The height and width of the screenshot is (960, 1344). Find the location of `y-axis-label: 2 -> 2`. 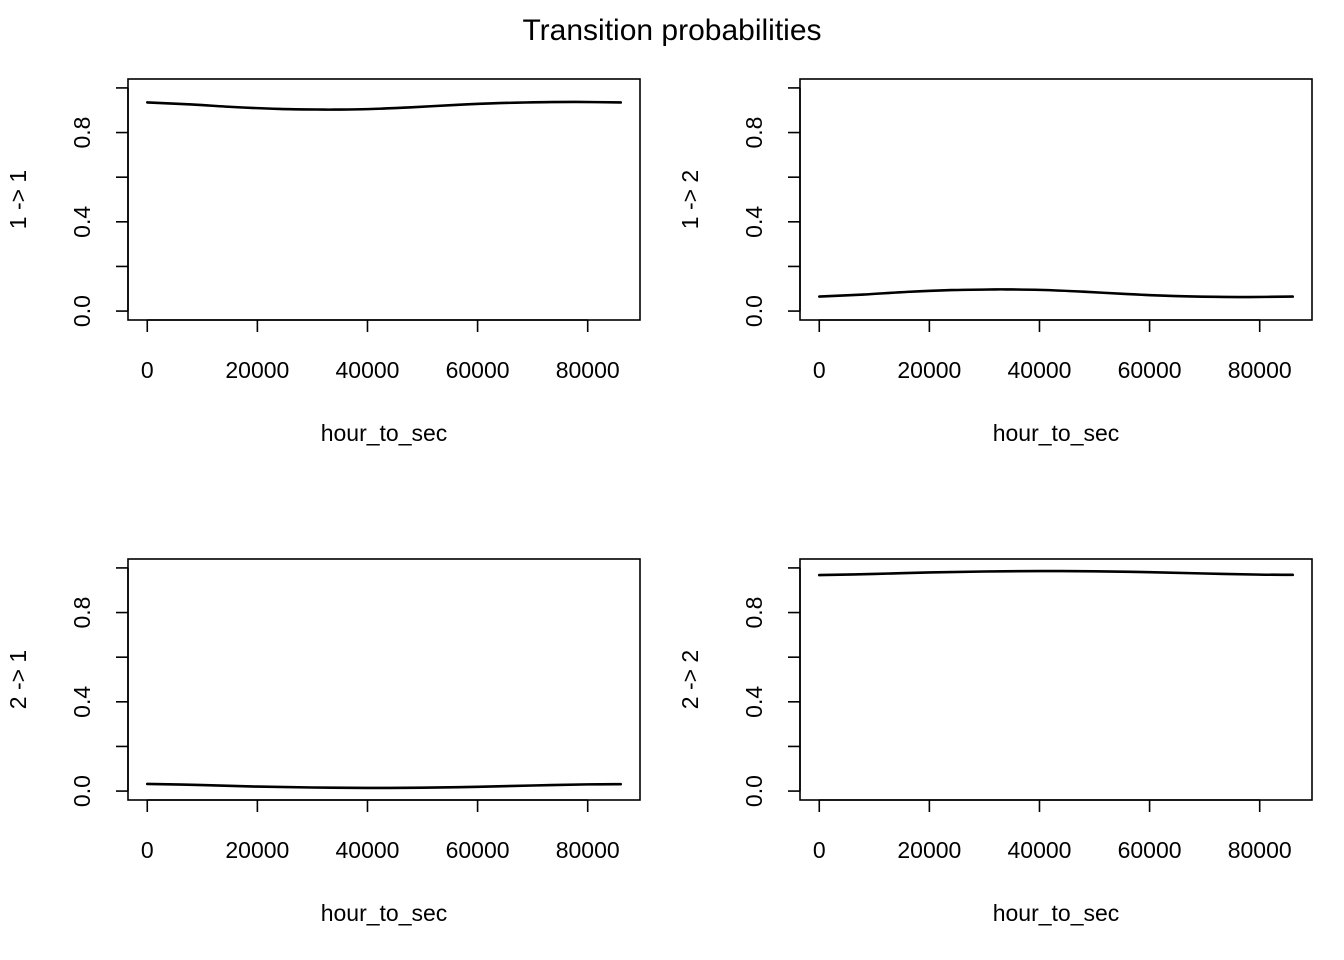

y-axis-label: 2 -> 2 is located at coordinates (690, 679).